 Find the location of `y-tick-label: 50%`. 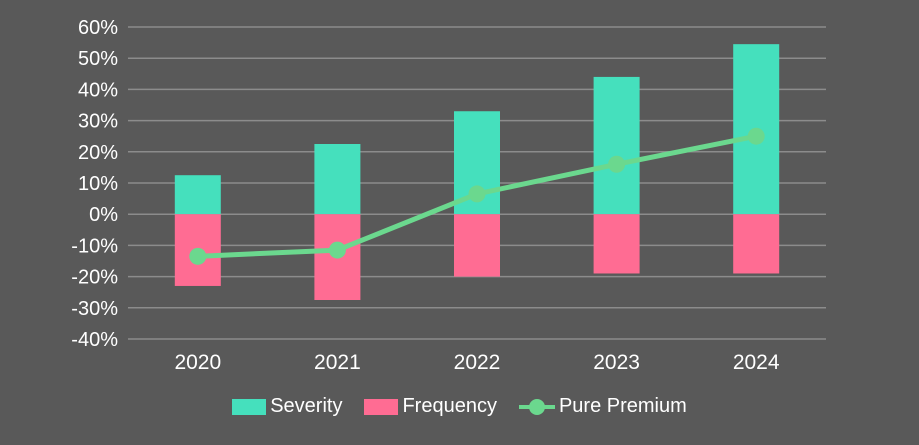

y-tick-label: 50% is located at coordinates (98, 59).